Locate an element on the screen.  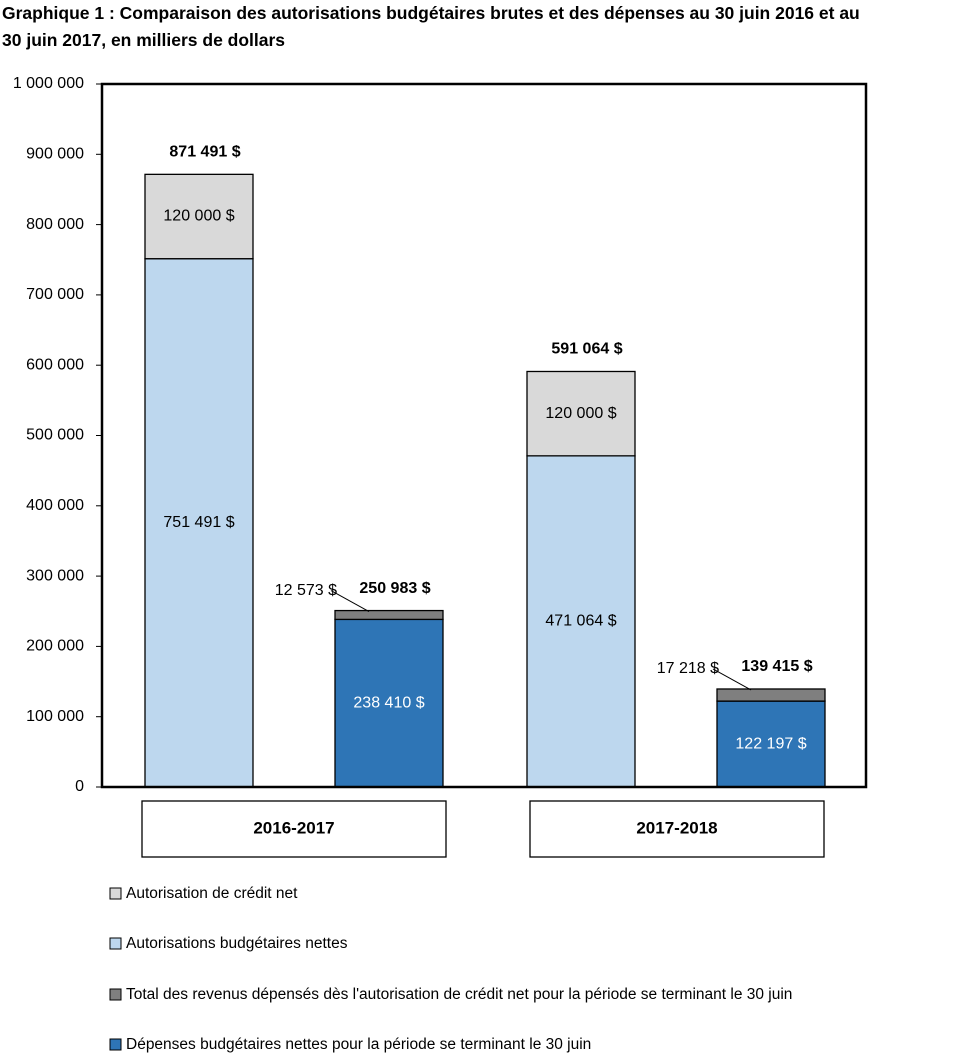
y-tick-label: 100 000 is located at coordinates (55, 716).